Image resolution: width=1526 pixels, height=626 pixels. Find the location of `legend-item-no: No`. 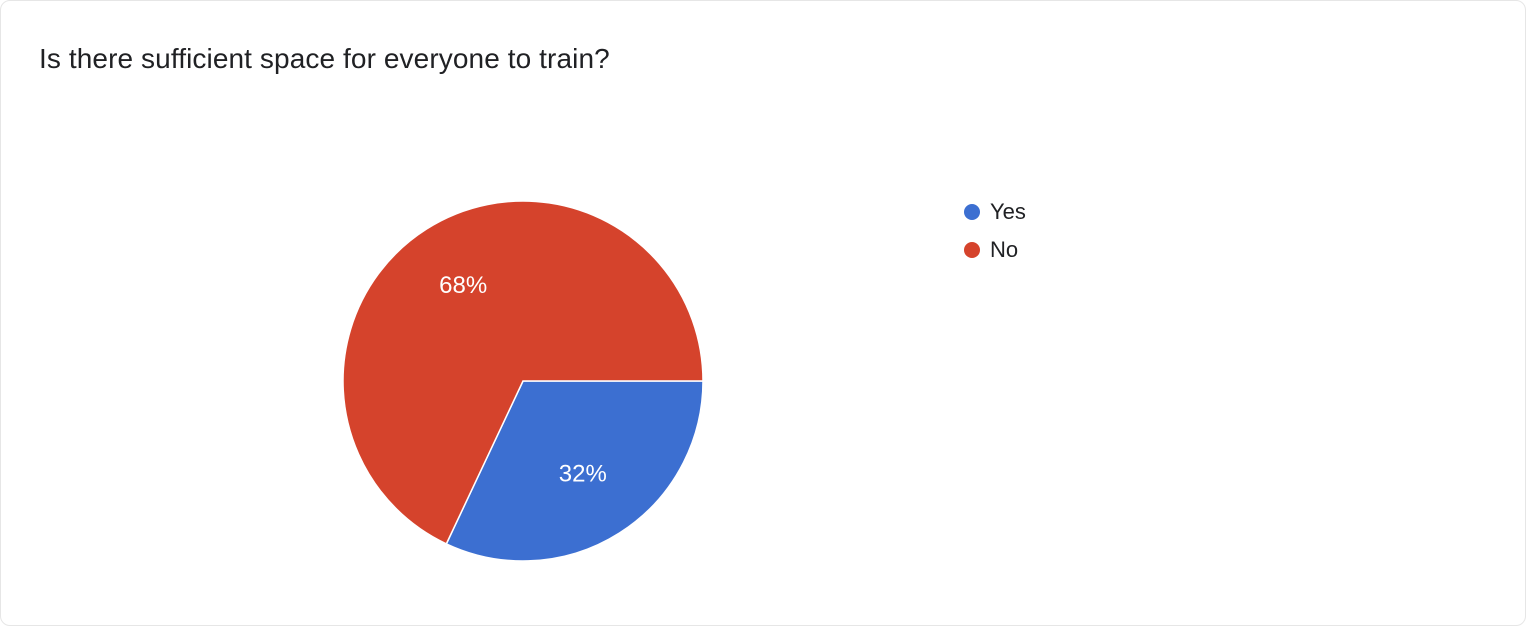

legend-item-no: No is located at coordinates (995, 250).